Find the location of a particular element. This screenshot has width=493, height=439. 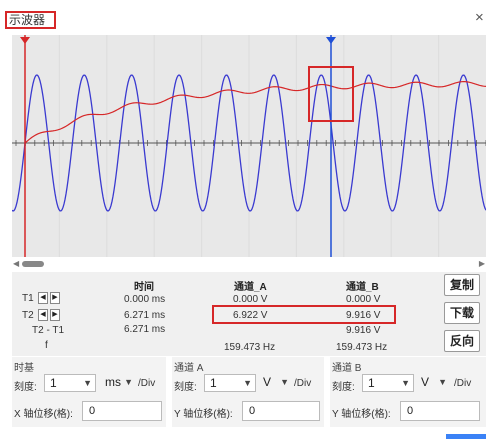

timebase-scale-select: 1 ▼ is located at coordinates (70, 383).